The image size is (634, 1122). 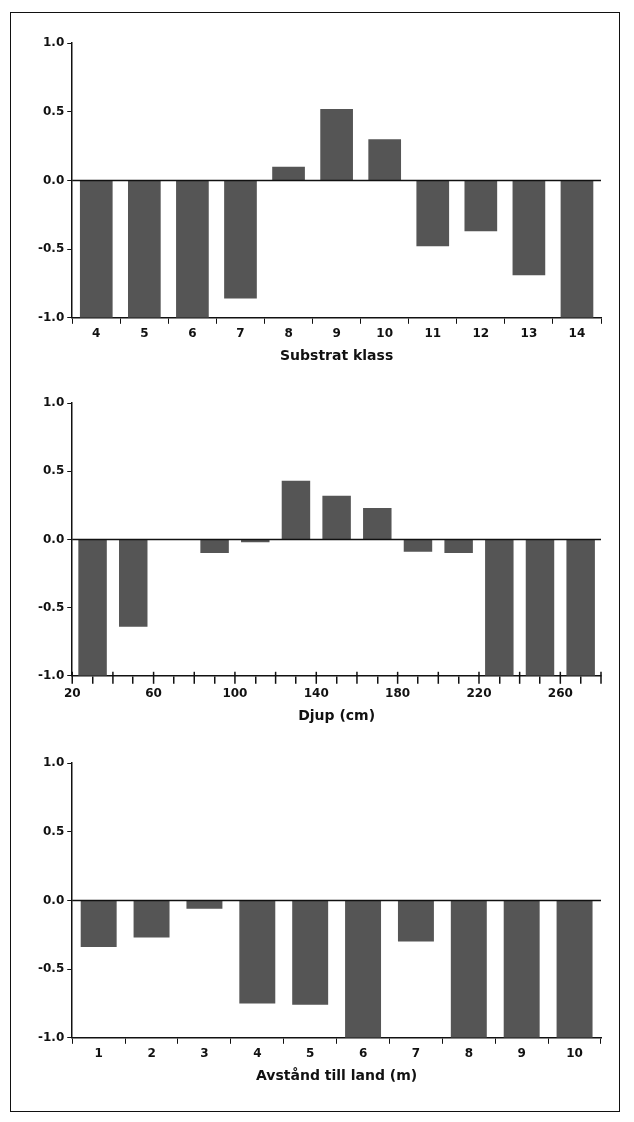 I want to click on x-axis-title: Avstånd till land (m), so click(x=336, y=1075).